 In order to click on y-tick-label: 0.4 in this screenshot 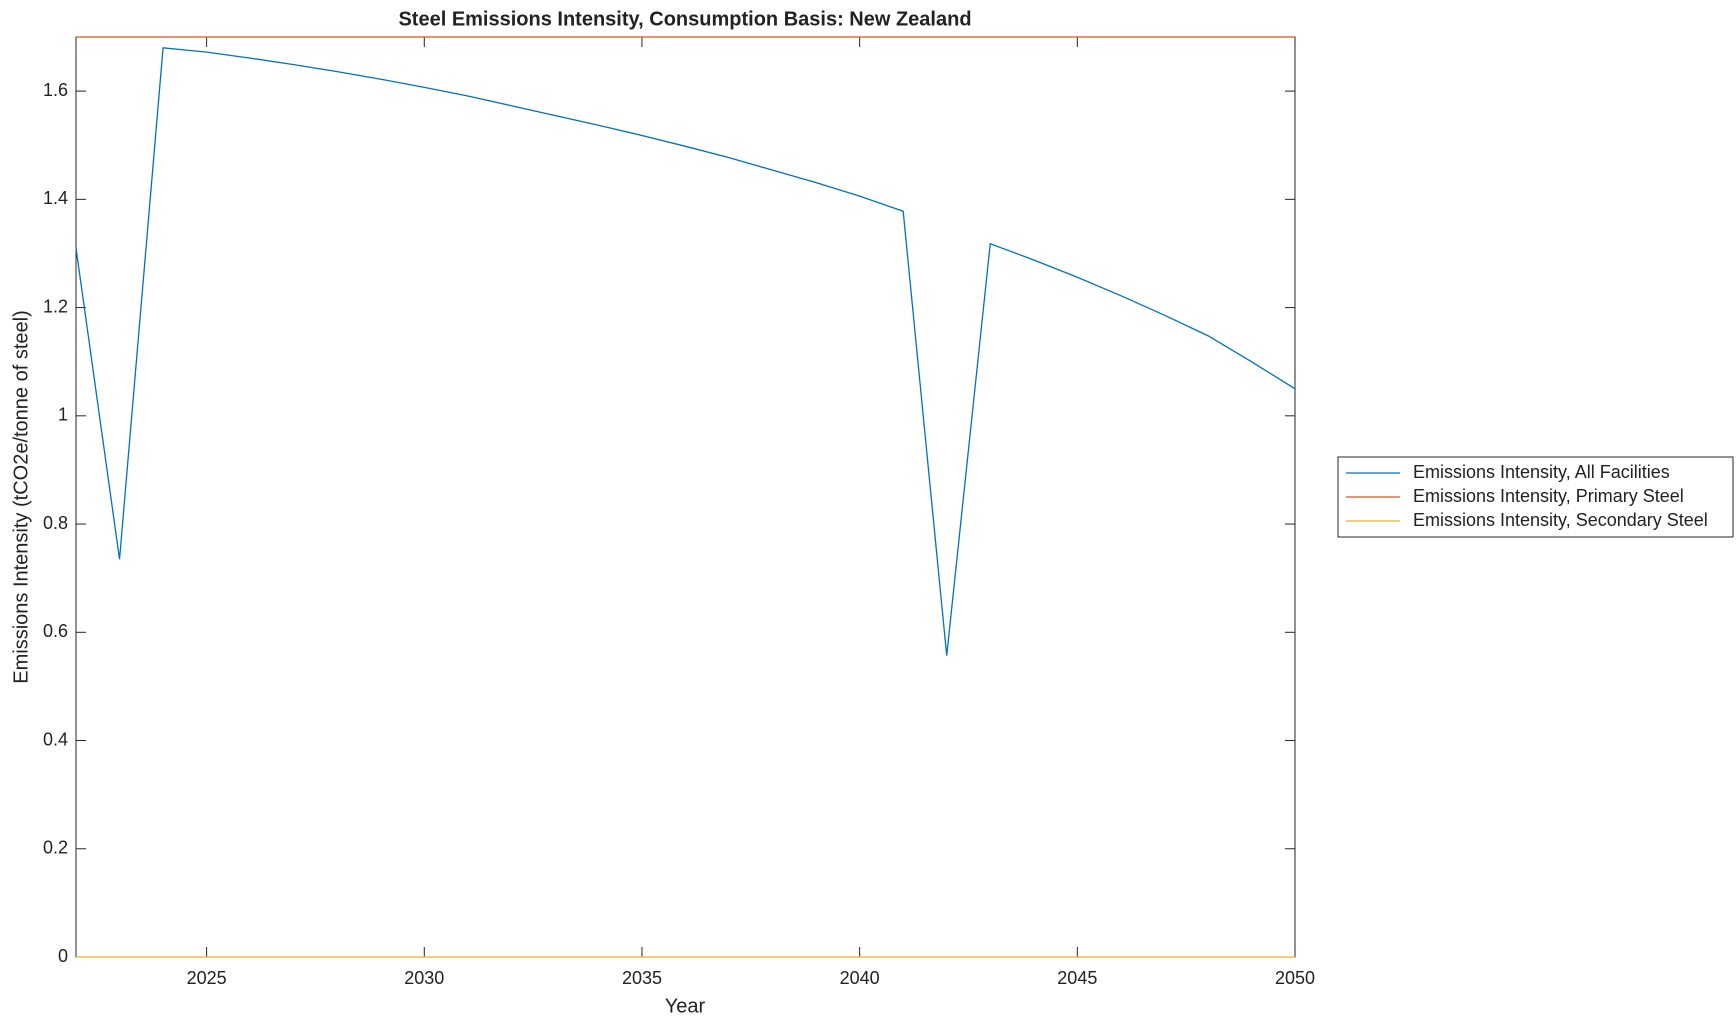, I will do `click(55, 739)`.